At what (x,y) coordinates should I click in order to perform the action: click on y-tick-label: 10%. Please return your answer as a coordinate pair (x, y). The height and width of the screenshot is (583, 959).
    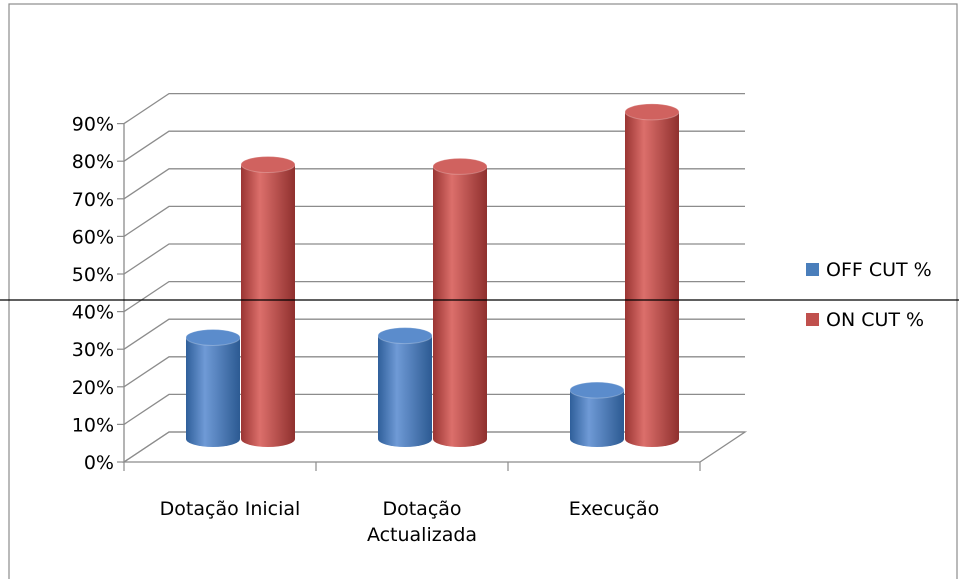
    Looking at the image, I should click on (93, 425).